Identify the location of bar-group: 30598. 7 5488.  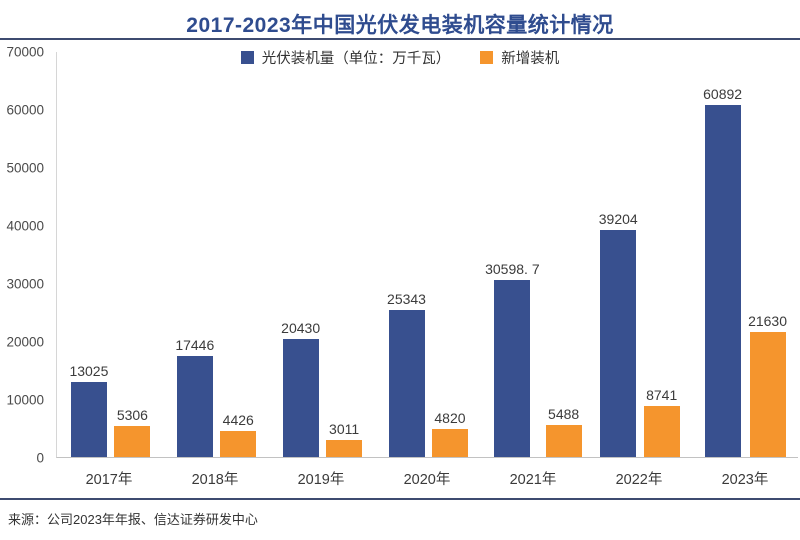
(533, 254).